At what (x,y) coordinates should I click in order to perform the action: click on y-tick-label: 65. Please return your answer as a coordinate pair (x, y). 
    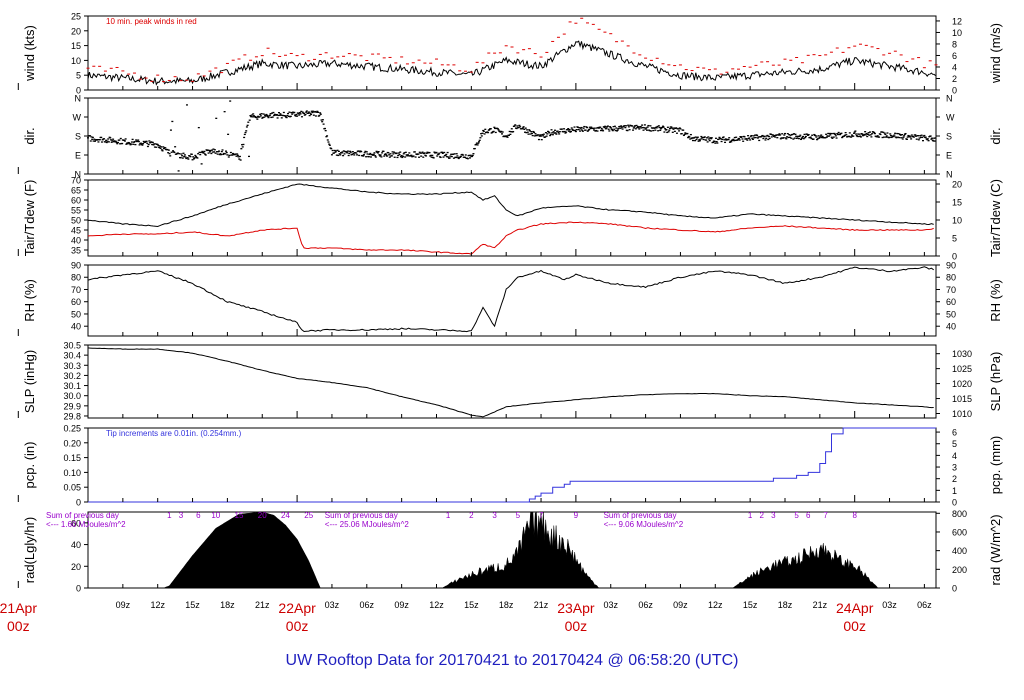
    Looking at the image, I should click on (76, 191).